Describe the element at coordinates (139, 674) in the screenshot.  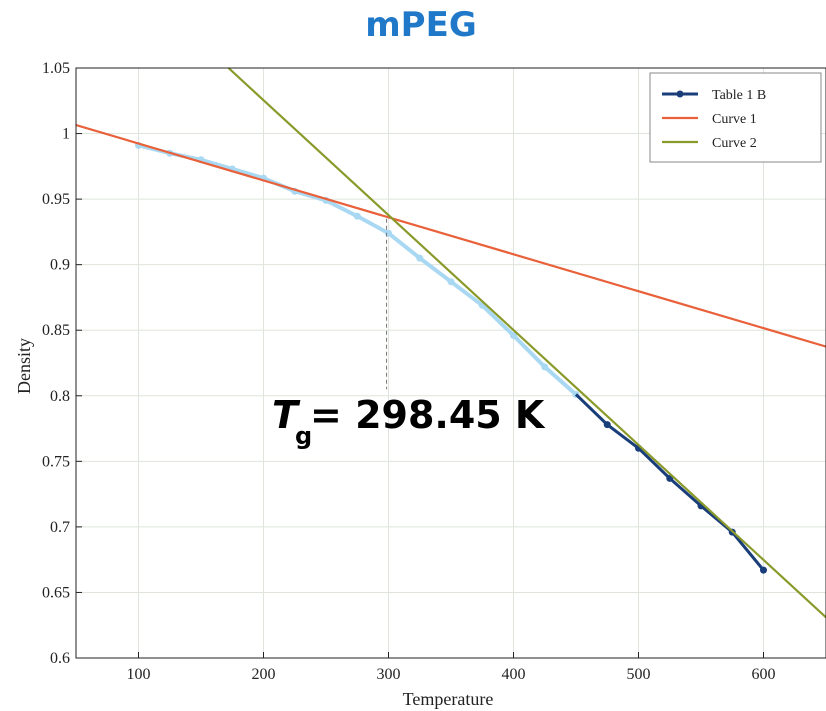
I see `x-tick-label: 100` at that location.